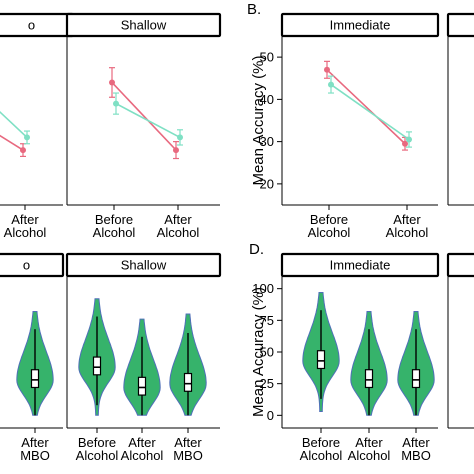 This screenshot has height=474, width=474. Describe the element at coordinates (270, 415) in the screenshot. I see `y-tick-label: 0` at that location.